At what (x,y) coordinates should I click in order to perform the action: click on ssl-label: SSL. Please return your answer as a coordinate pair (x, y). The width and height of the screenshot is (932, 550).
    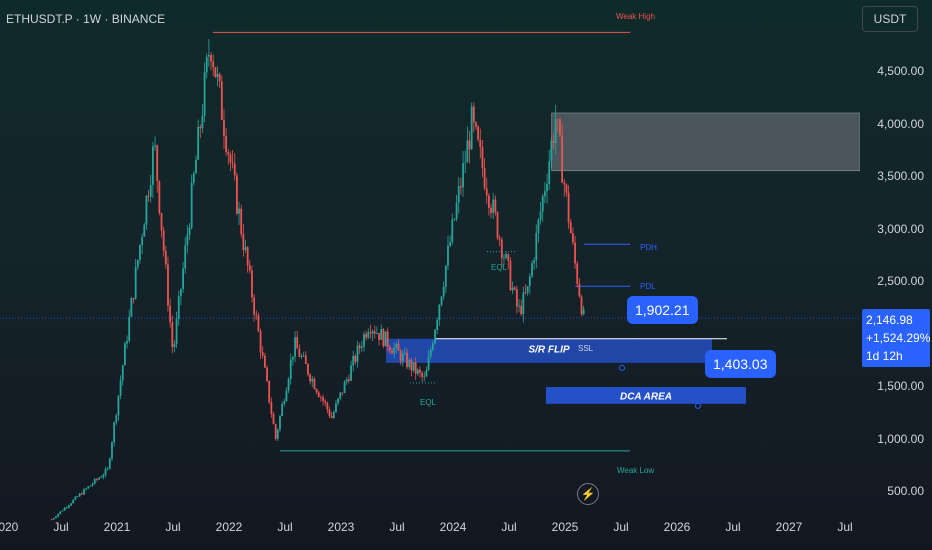
    Looking at the image, I should click on (586, 348).